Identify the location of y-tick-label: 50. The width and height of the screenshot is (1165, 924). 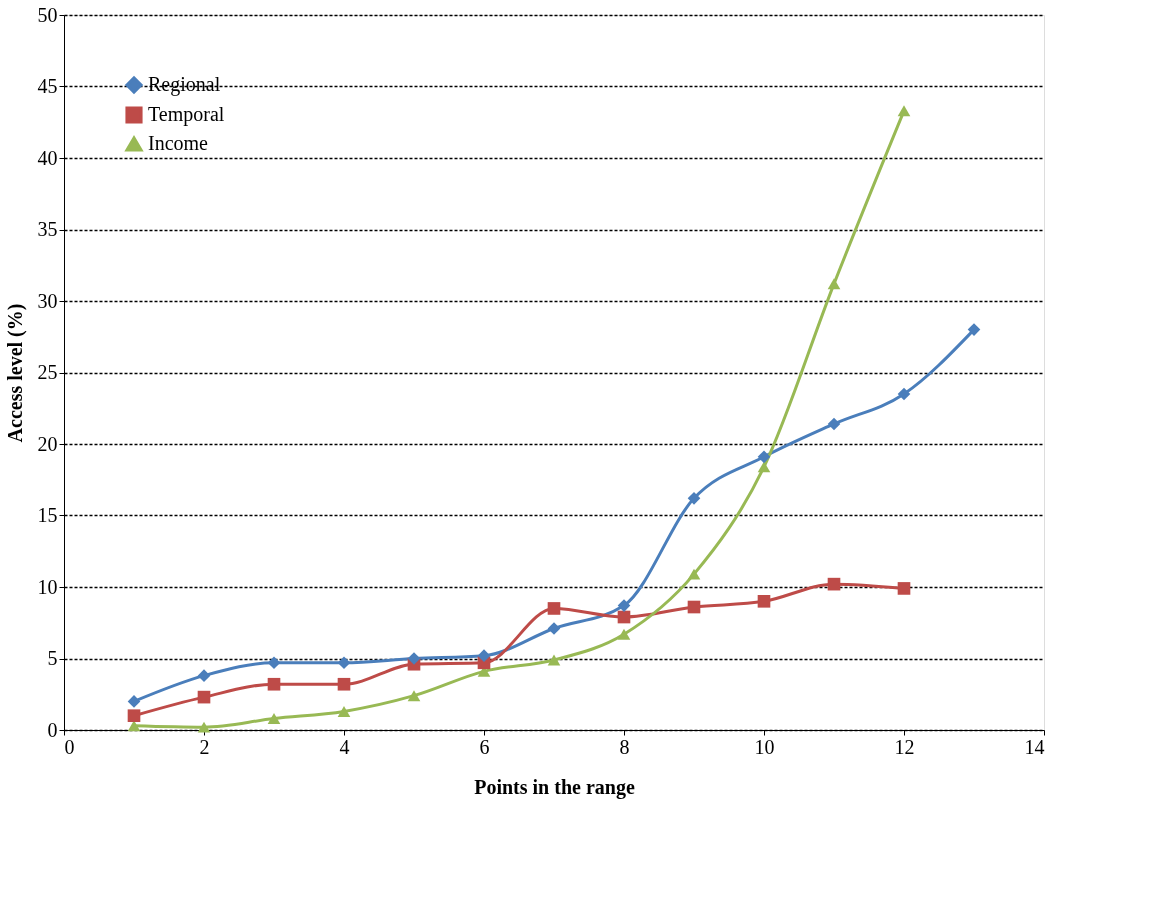
(47, 14).